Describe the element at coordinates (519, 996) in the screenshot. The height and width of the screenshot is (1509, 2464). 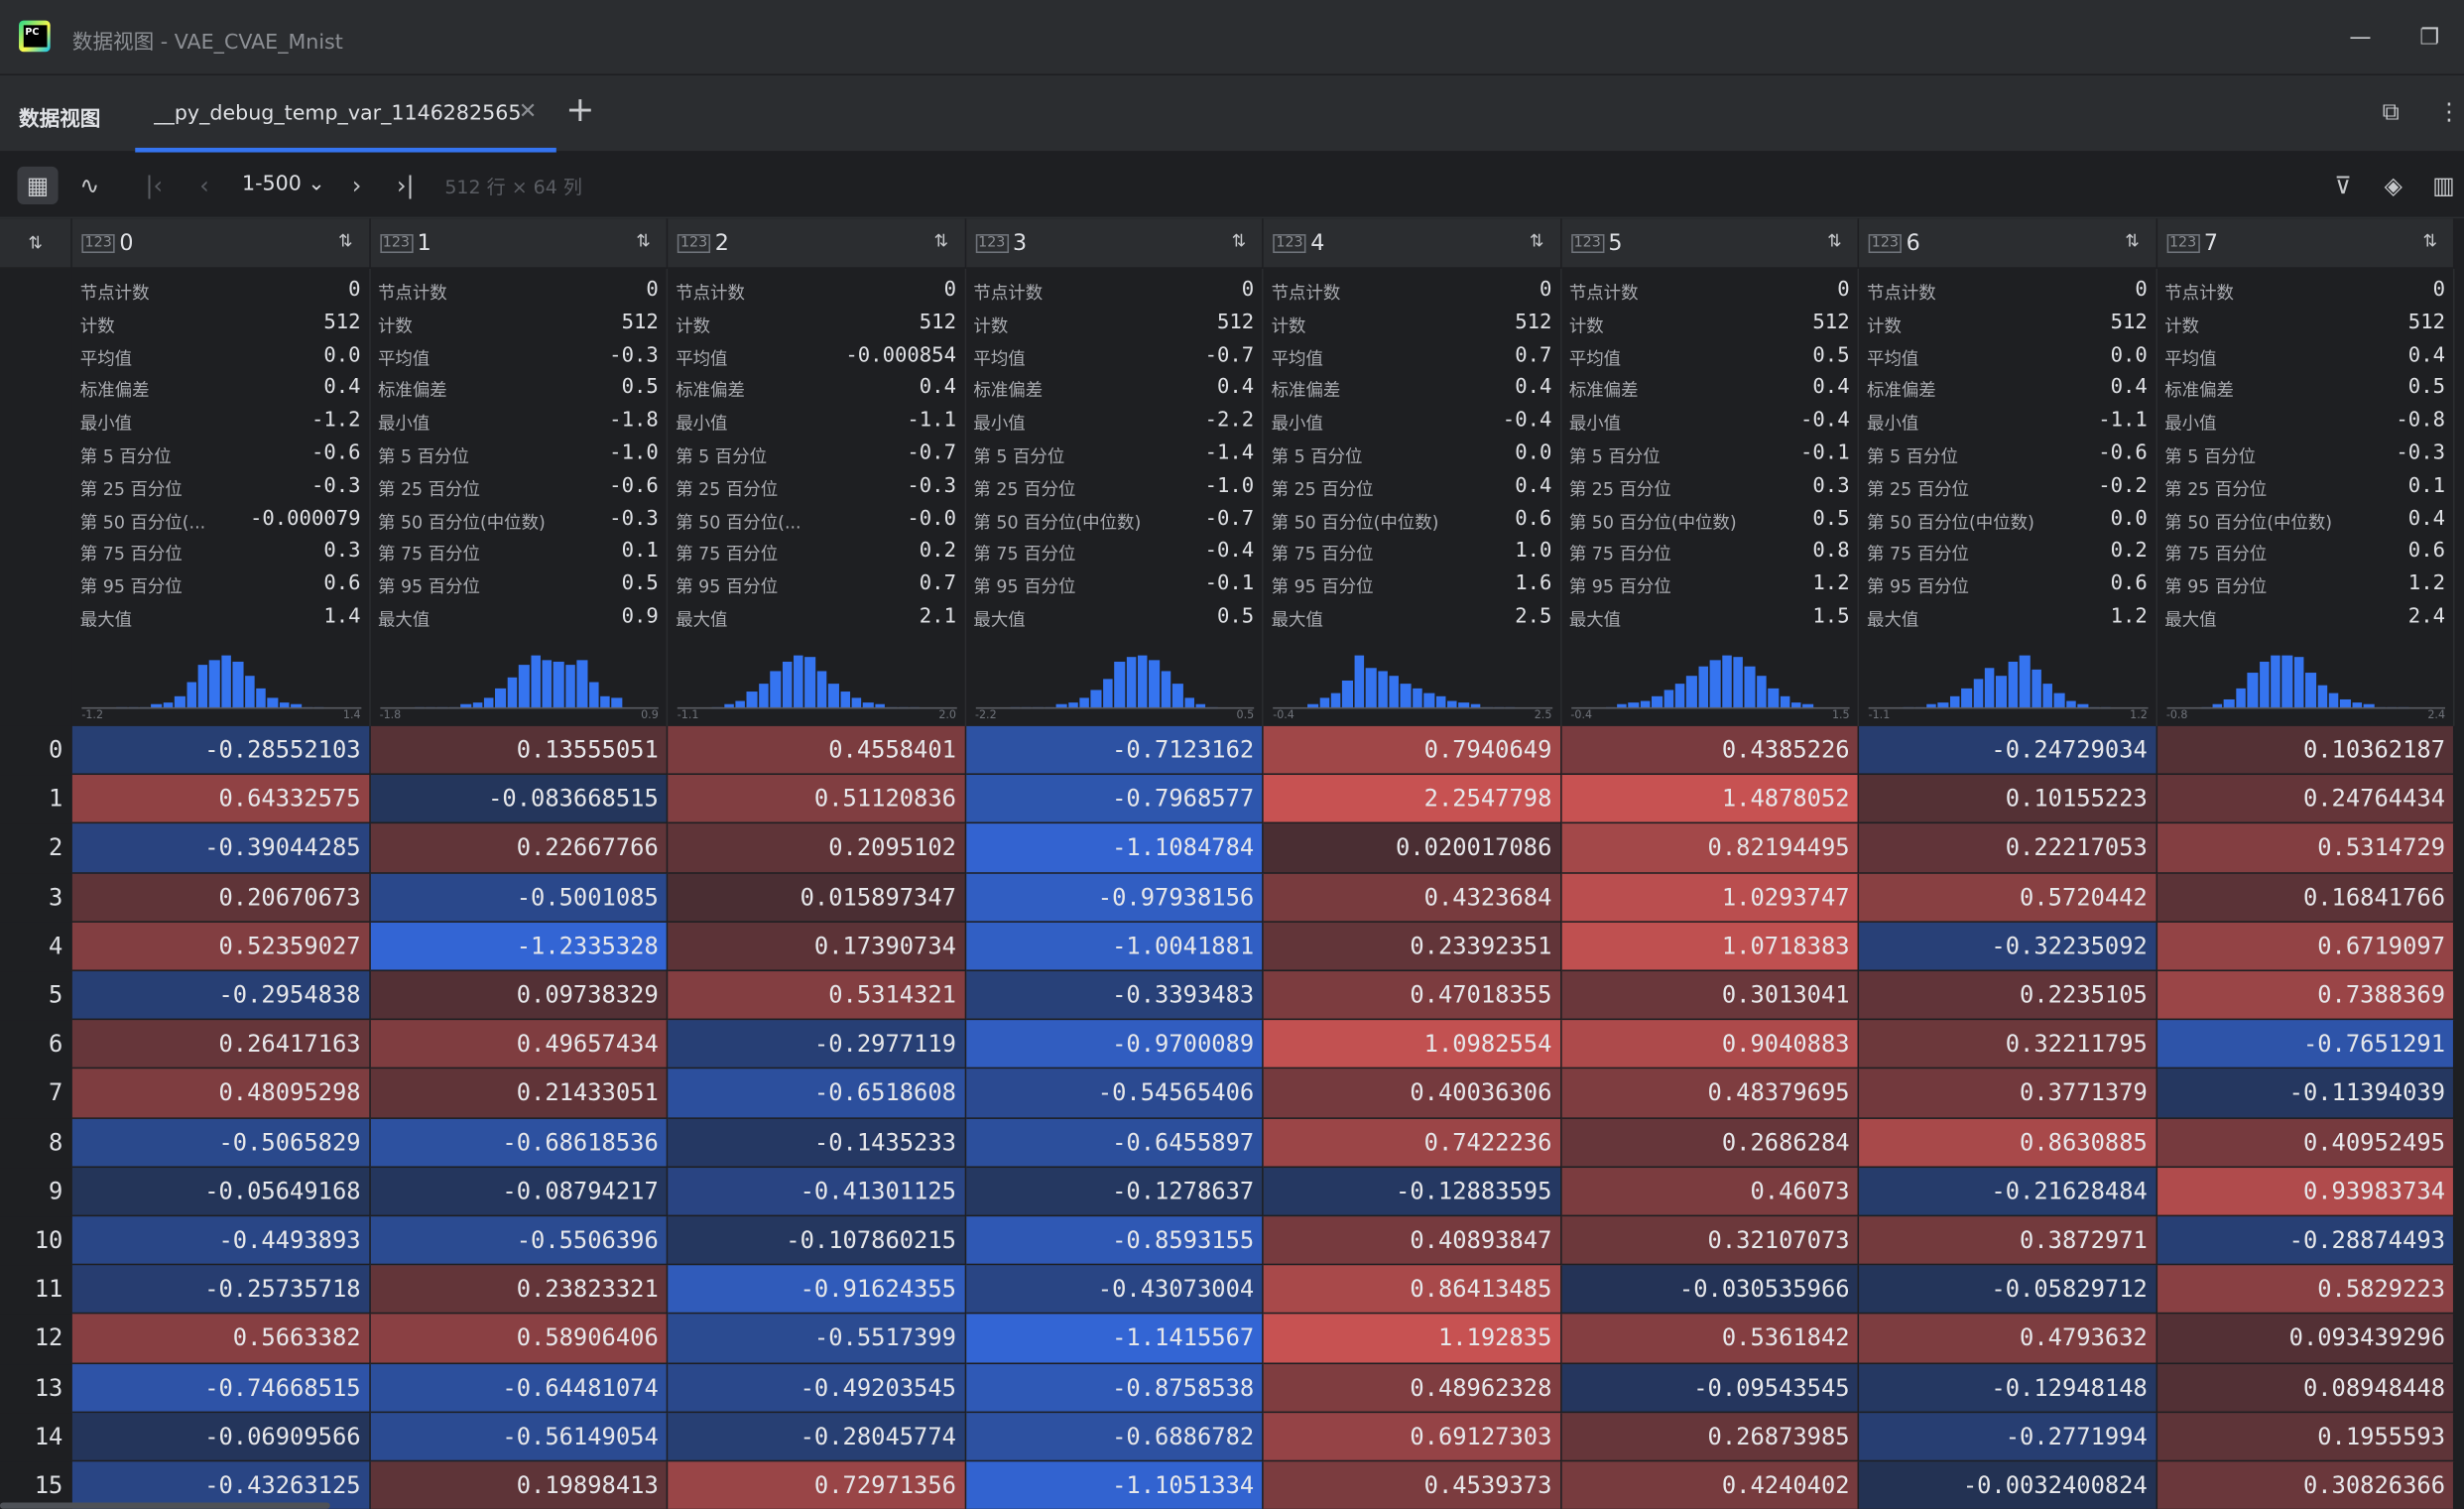
I see `table-cell: 0.09738329` at that location.